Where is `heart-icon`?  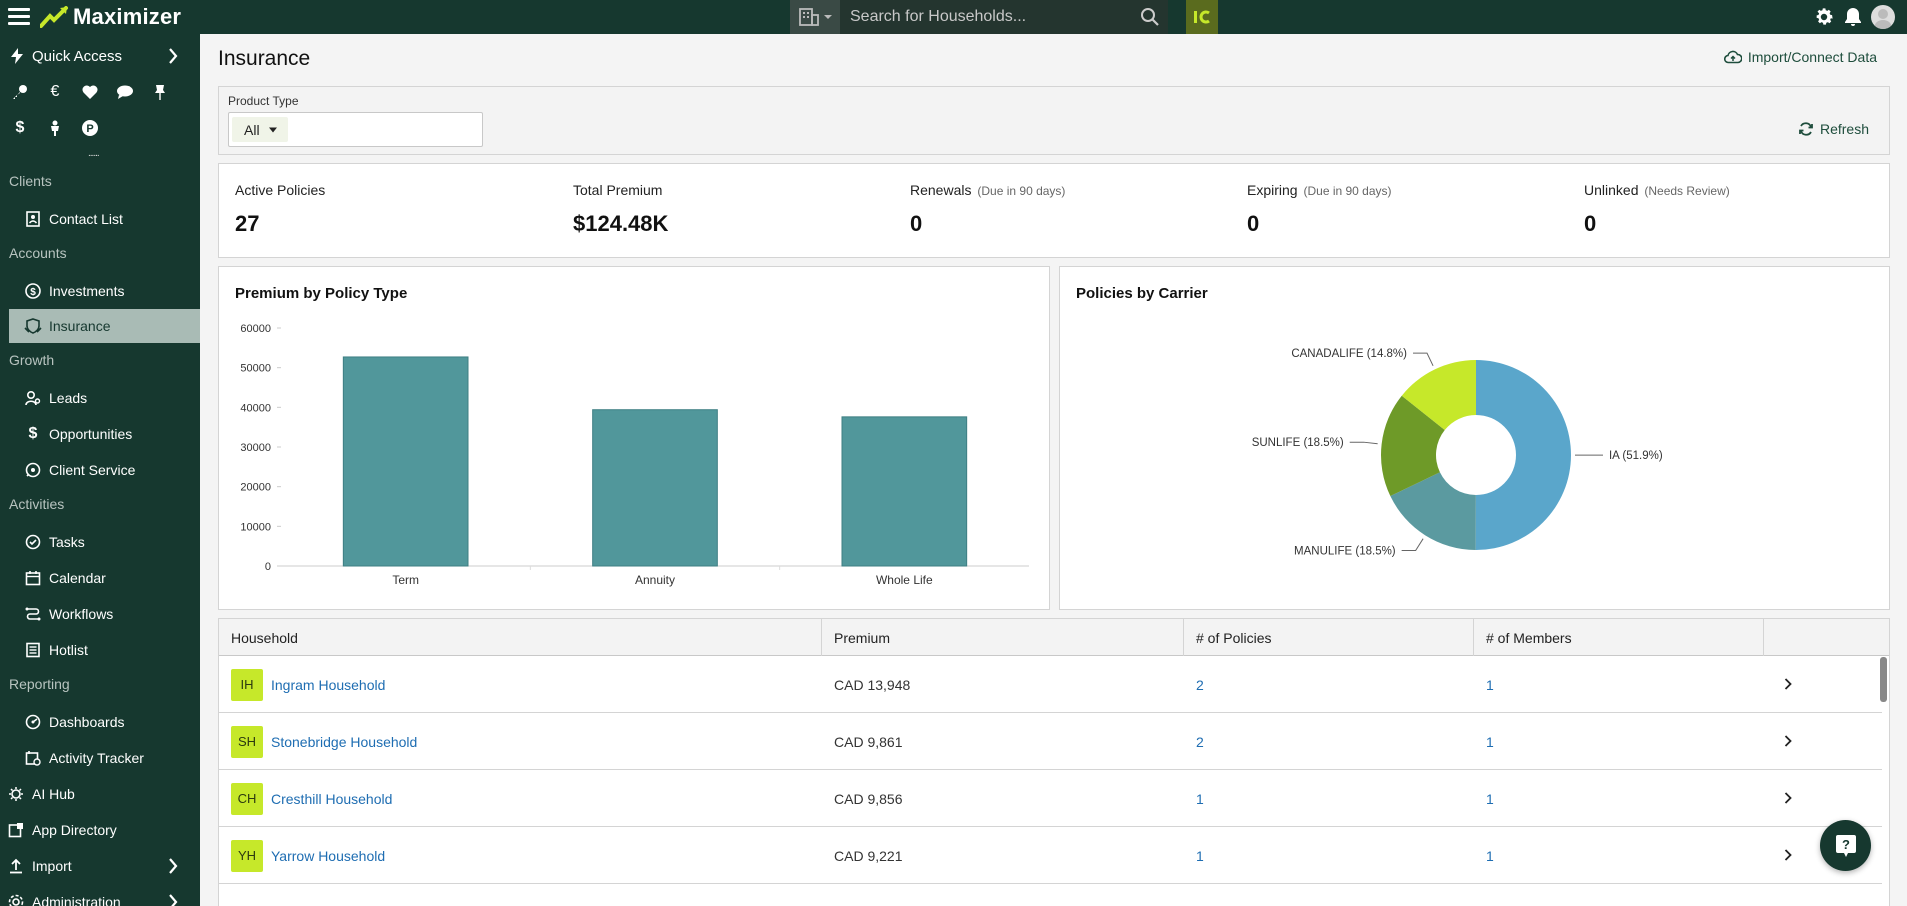
heart-icon is located at coordinates (90, 92).